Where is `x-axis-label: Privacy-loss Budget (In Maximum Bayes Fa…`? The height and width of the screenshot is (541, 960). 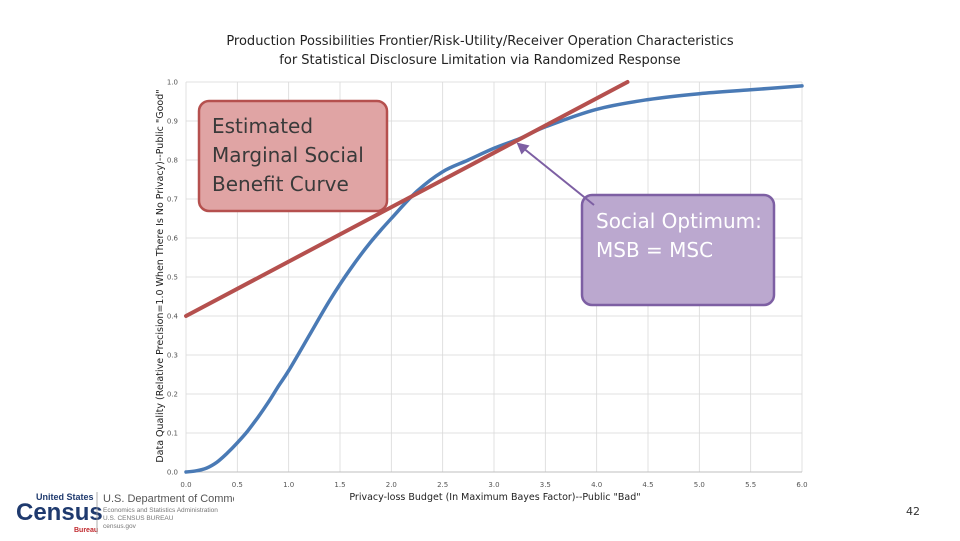
x-axis-label: Privacy-loss Budget (In Maximum Bayes Fa… is located at coordinates (494, 497).